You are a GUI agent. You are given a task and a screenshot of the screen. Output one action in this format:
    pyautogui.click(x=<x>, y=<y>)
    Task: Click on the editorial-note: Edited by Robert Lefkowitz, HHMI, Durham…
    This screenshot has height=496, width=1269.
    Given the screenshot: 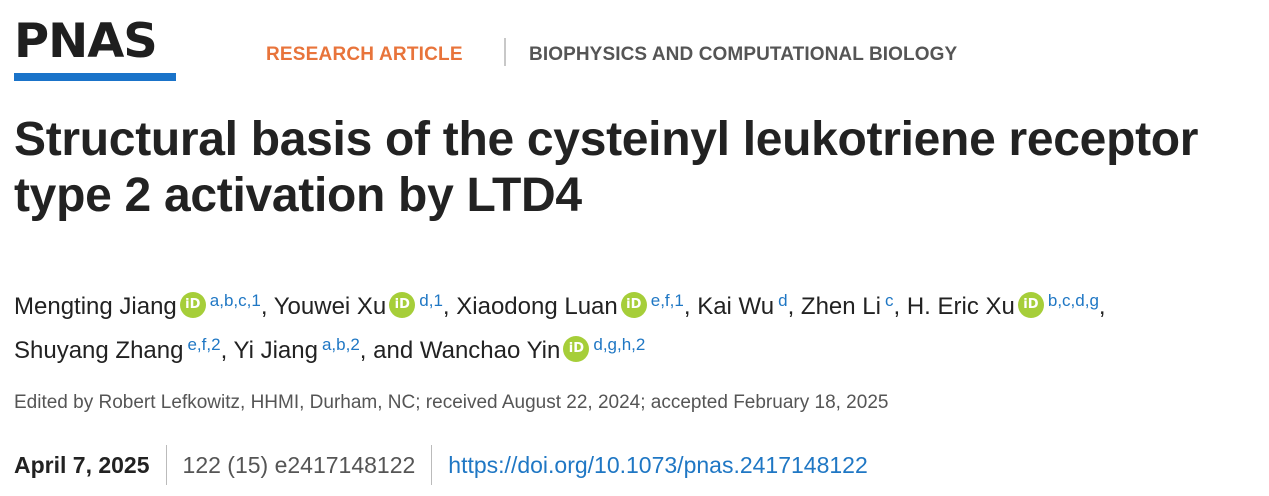 What is the action you would take?
    pyautogui.click(x=451, y=402)
    